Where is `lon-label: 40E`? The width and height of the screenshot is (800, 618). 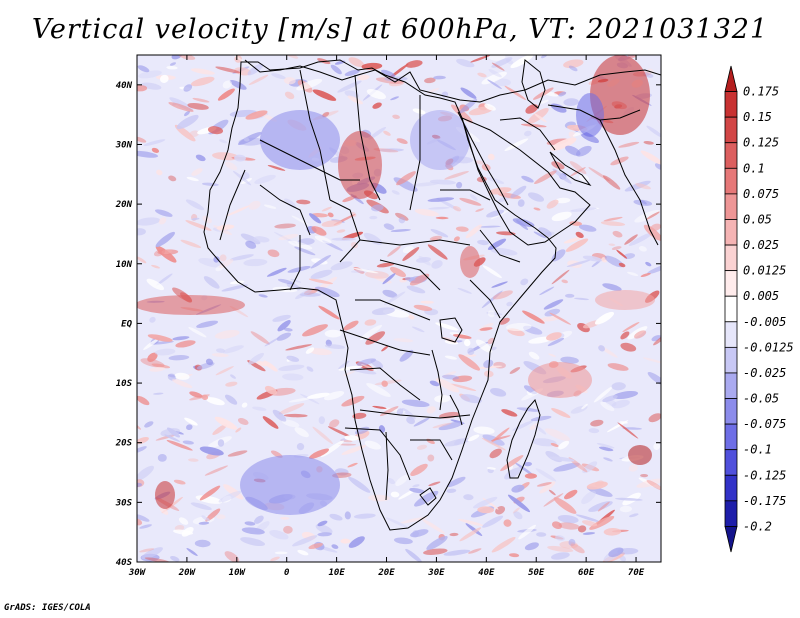
lon-label: 40E is located at coordinates (486, 573).